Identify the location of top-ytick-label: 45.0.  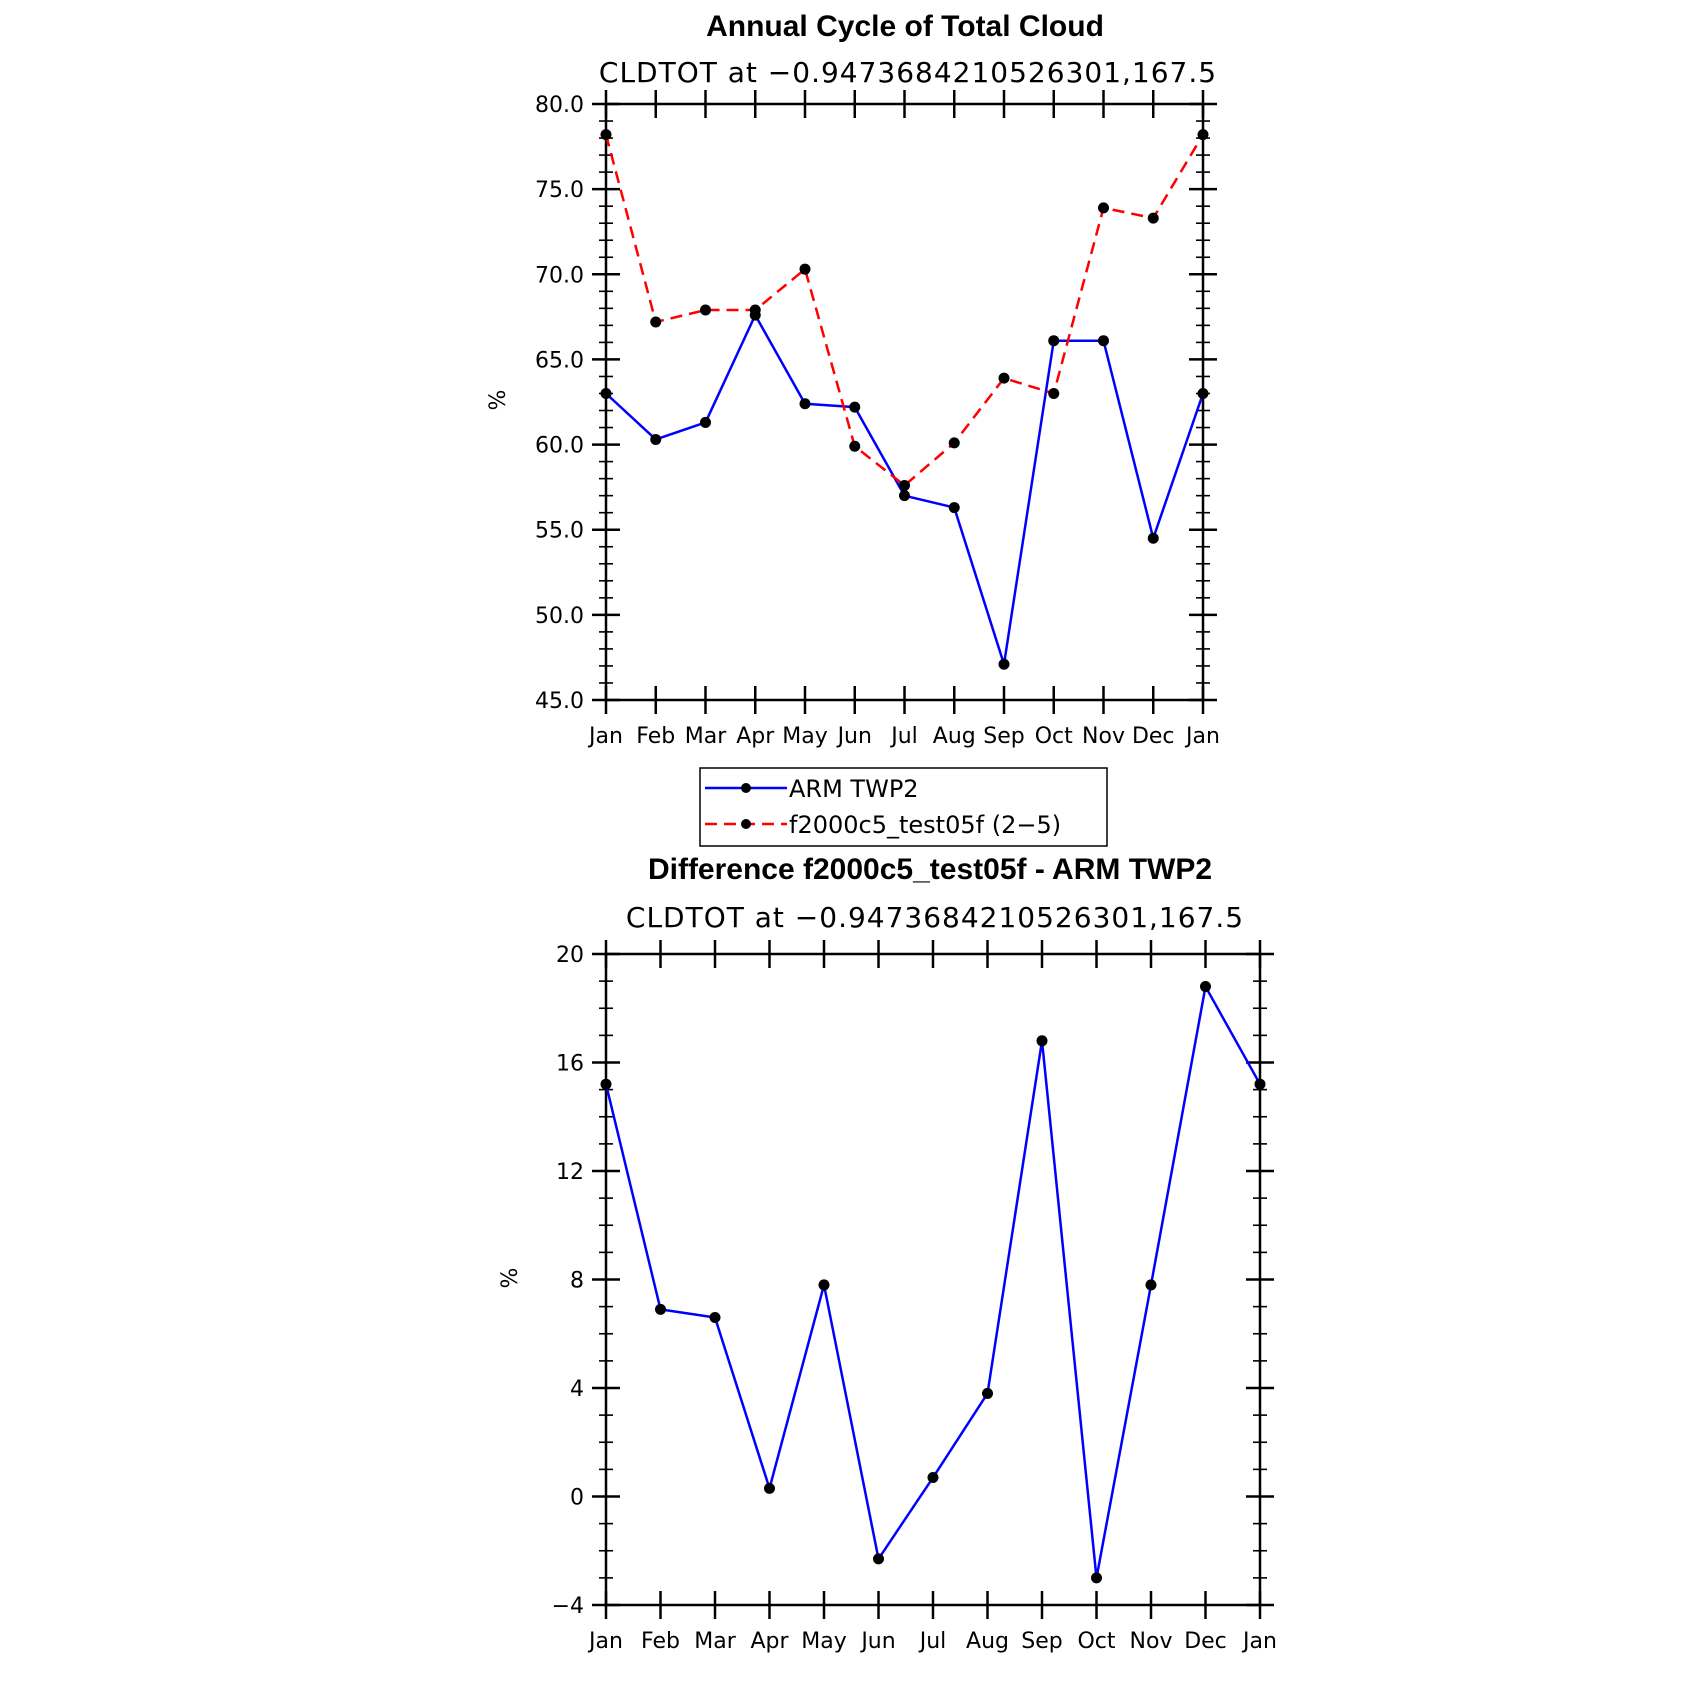
(559, 701).